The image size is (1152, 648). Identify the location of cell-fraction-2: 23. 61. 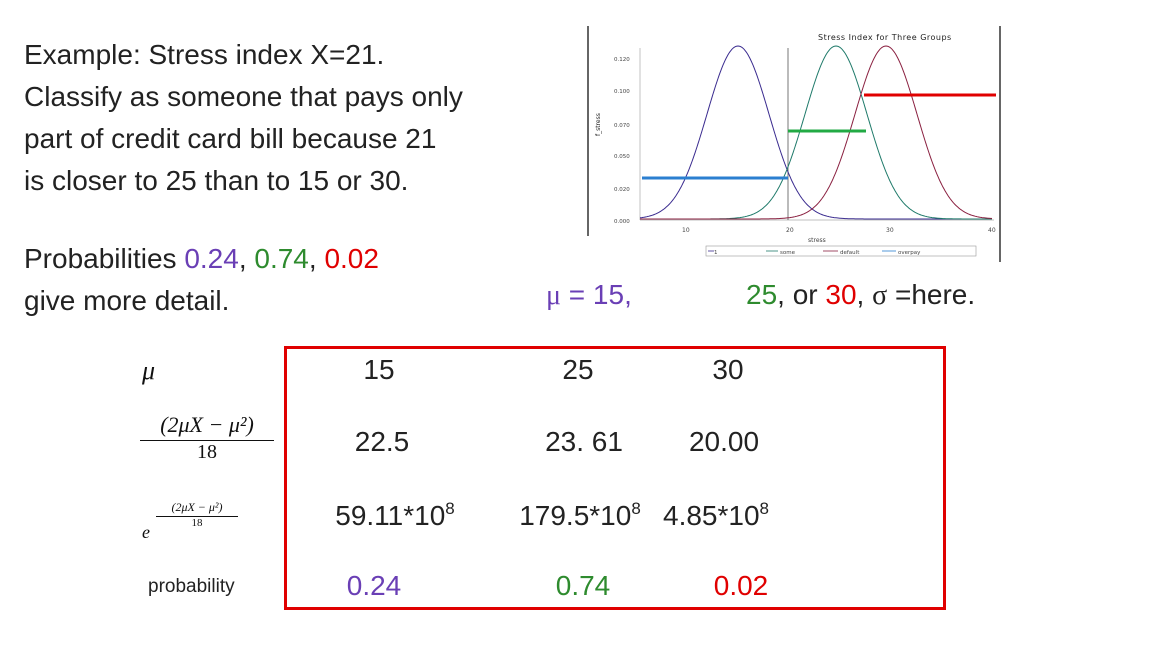
(584, 441).